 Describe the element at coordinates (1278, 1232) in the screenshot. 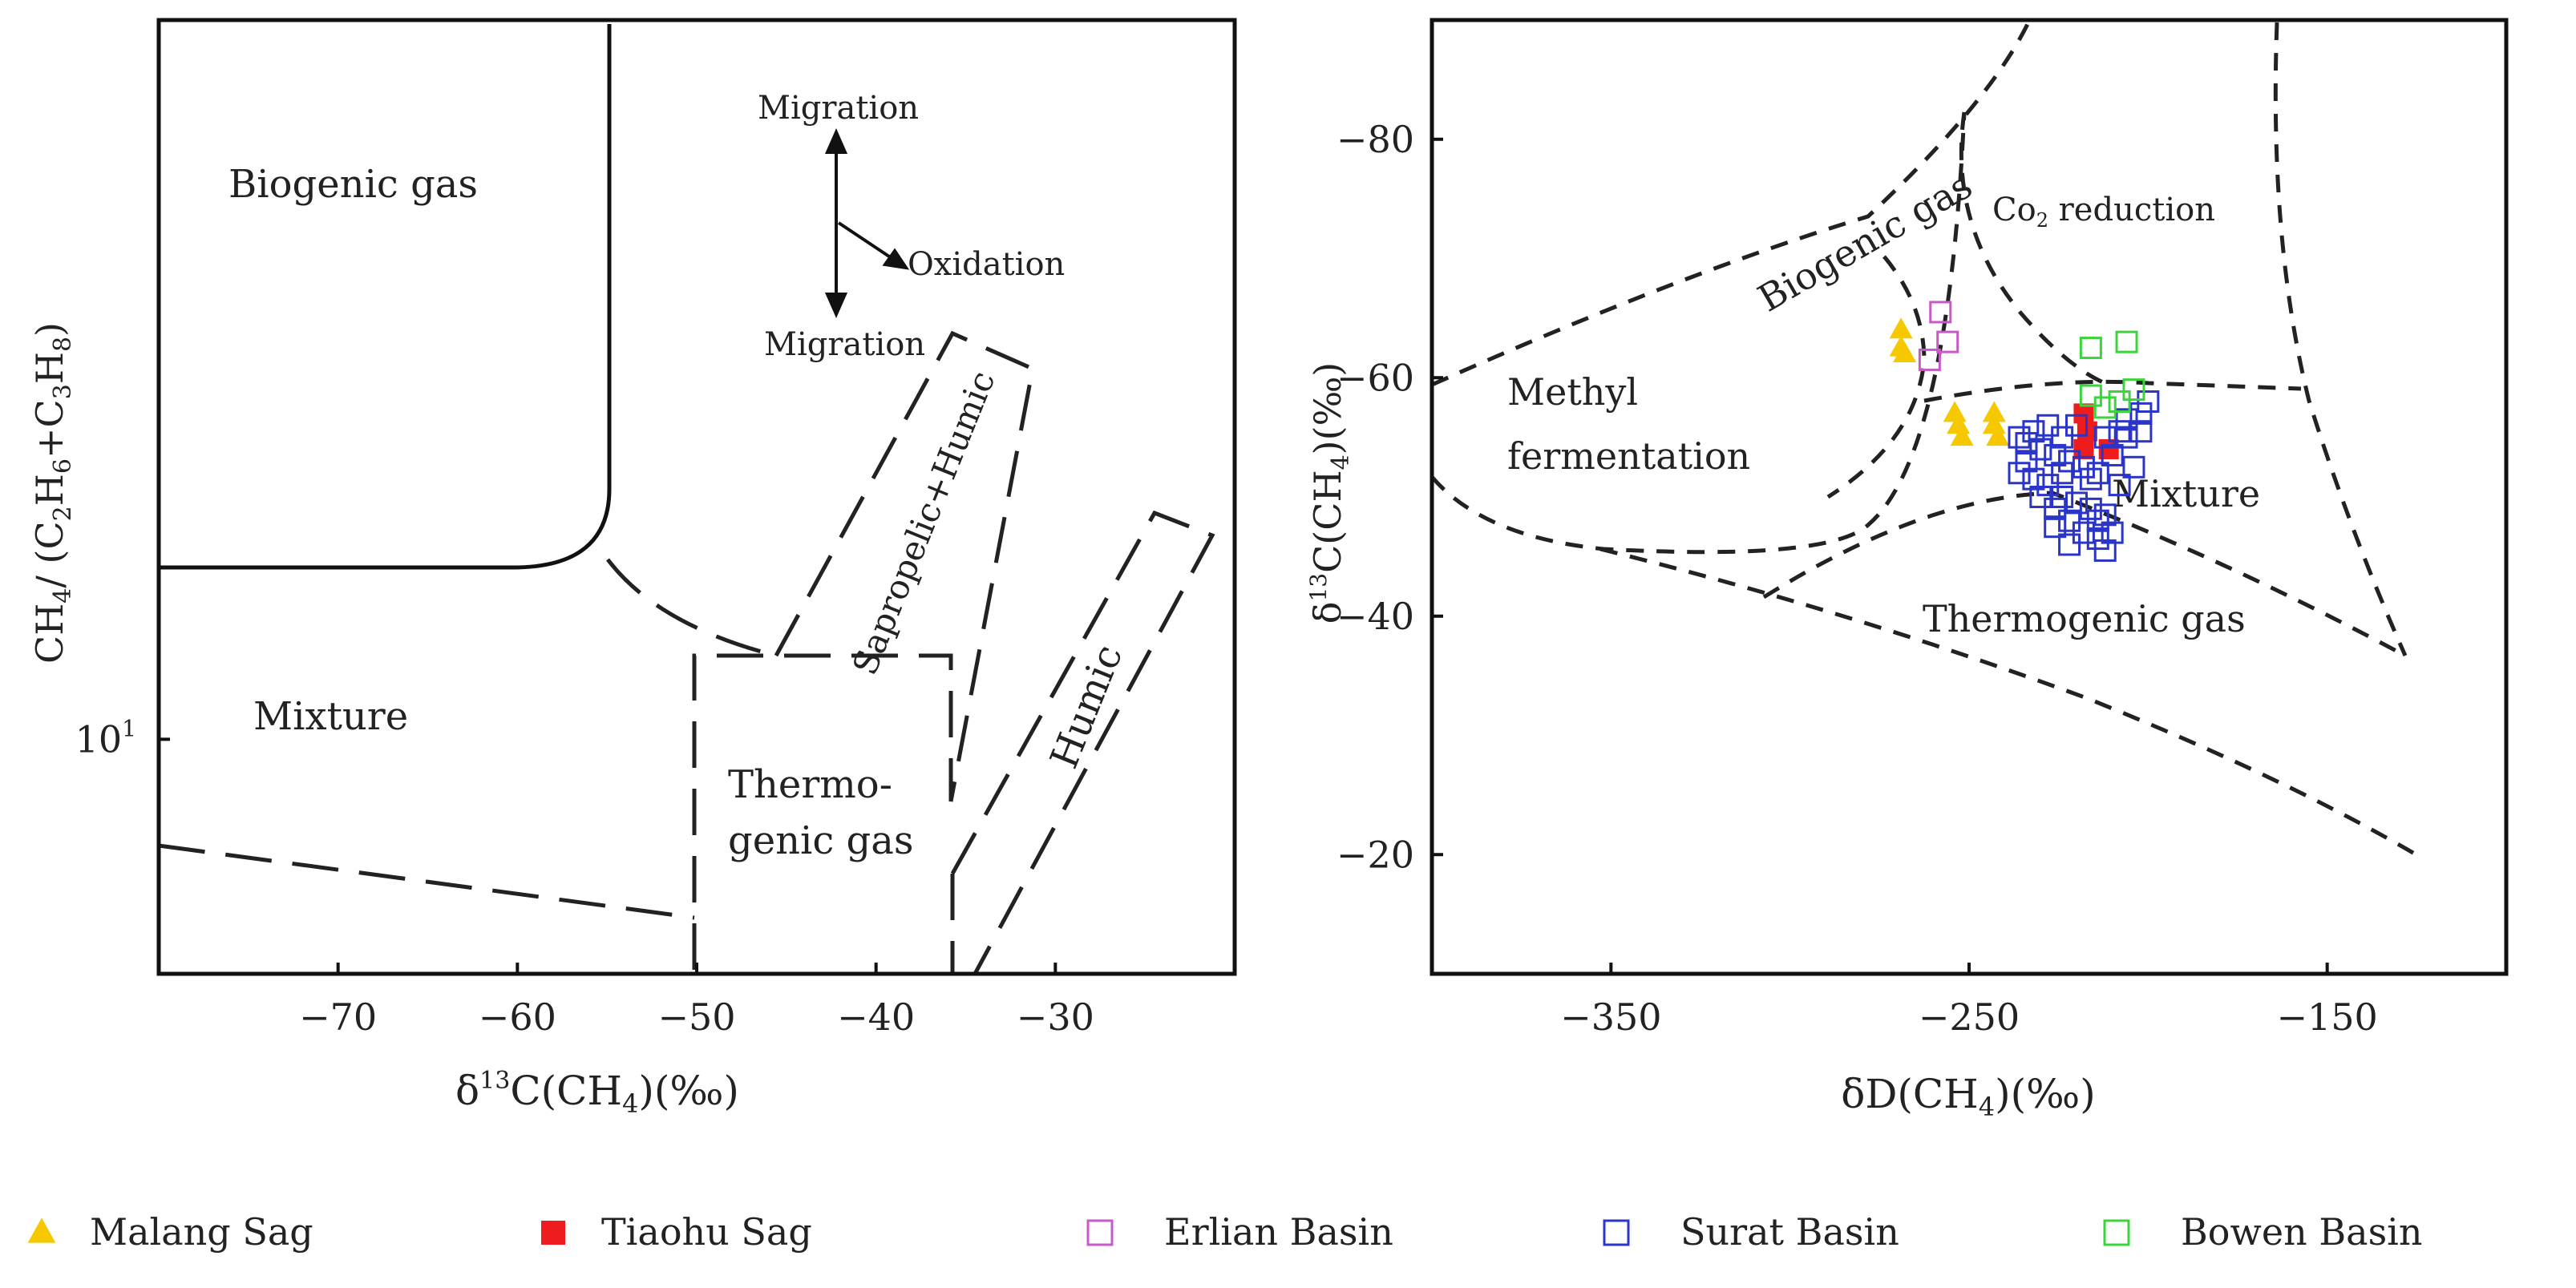

I see `legend-label: Erlian Basin` at that location.